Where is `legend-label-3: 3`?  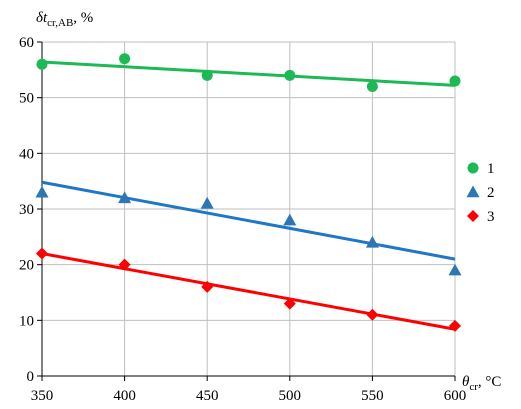 legend-label-3: 3 is located at coordinates (491, 217).